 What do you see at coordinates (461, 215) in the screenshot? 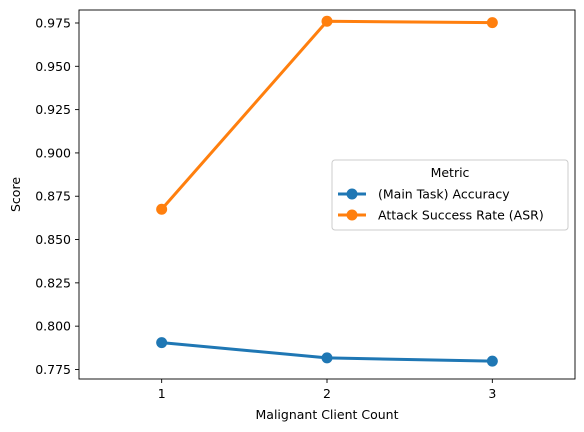
I see `legend-label: Attack Success Rate (ASR)` at bounding box center [461, 215].